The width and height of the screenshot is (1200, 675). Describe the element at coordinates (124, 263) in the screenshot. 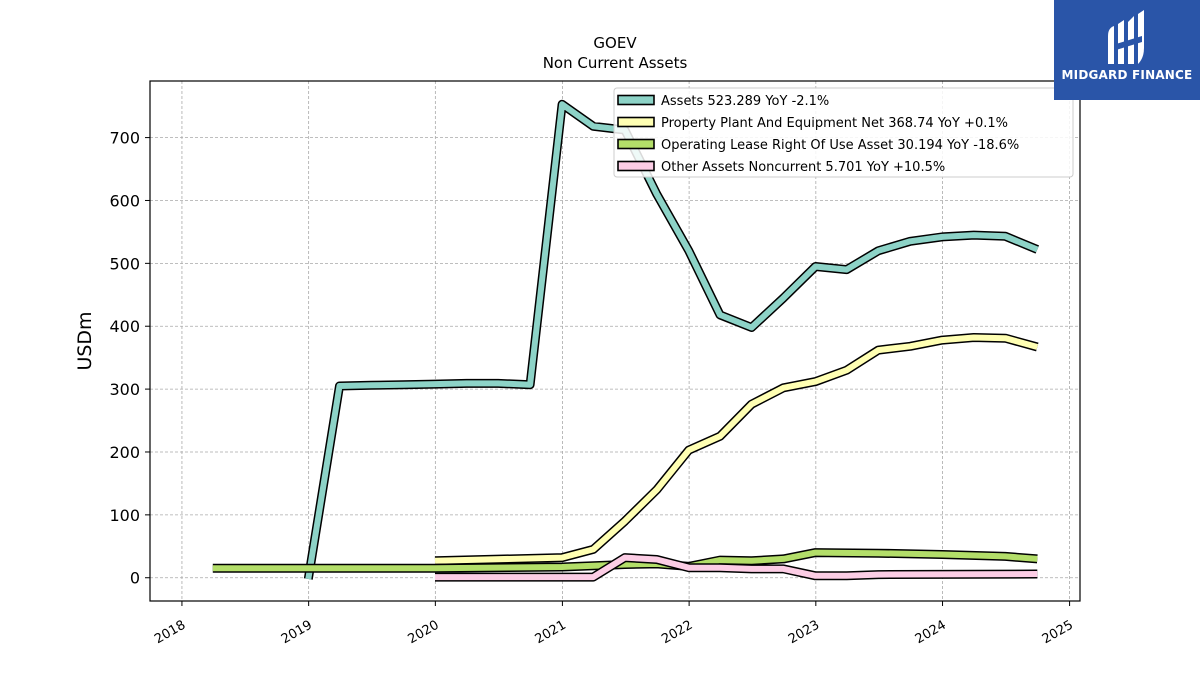

I see `y-tick-label: 500` at that location.